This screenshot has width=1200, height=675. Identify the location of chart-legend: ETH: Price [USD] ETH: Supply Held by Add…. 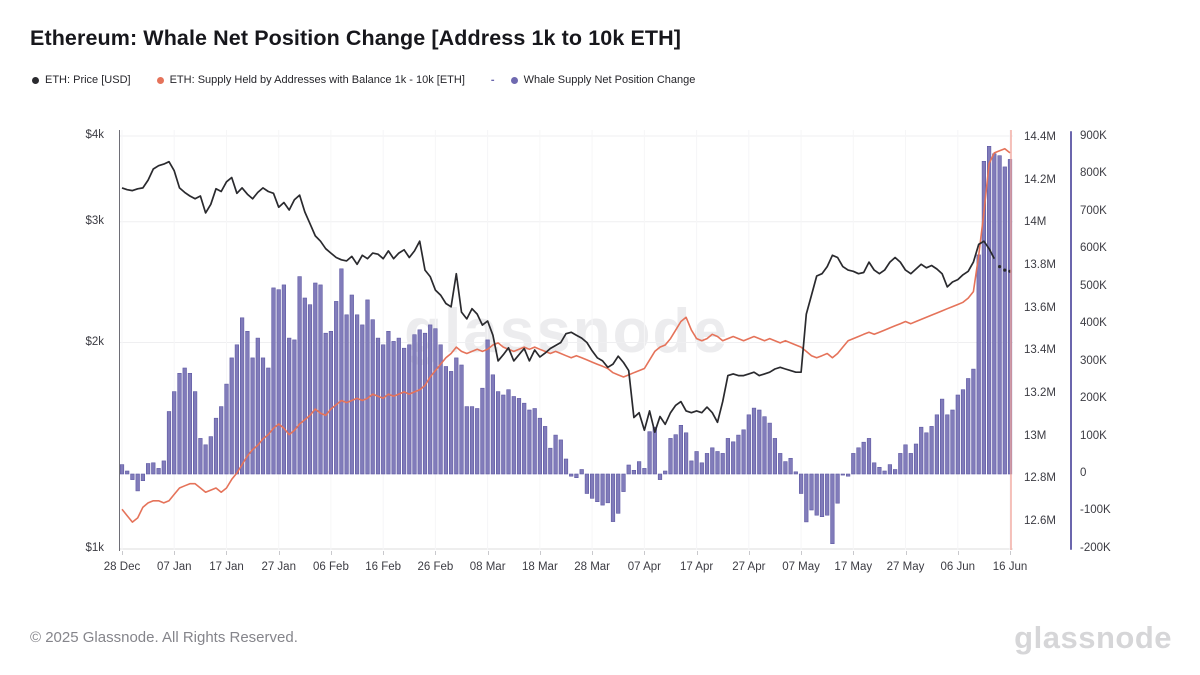
(376, 80).